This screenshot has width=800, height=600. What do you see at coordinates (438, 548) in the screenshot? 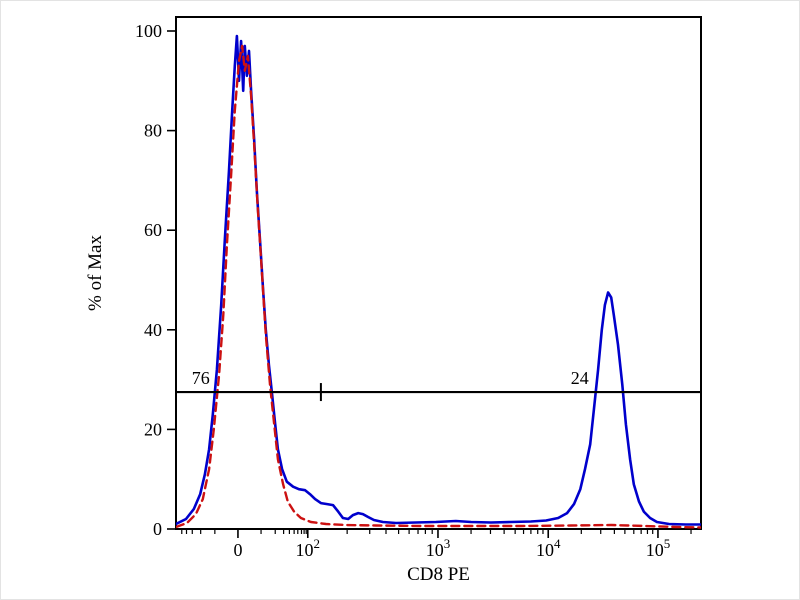
I see `x-tick-label: 10³` at bounding box center [438, 548].